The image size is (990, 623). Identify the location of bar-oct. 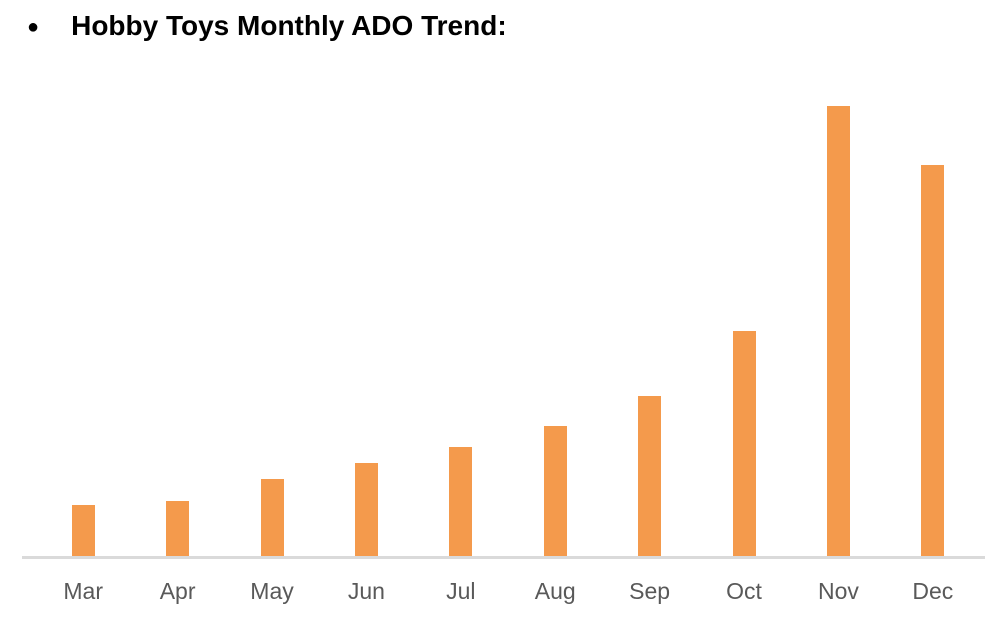
(744, 443).